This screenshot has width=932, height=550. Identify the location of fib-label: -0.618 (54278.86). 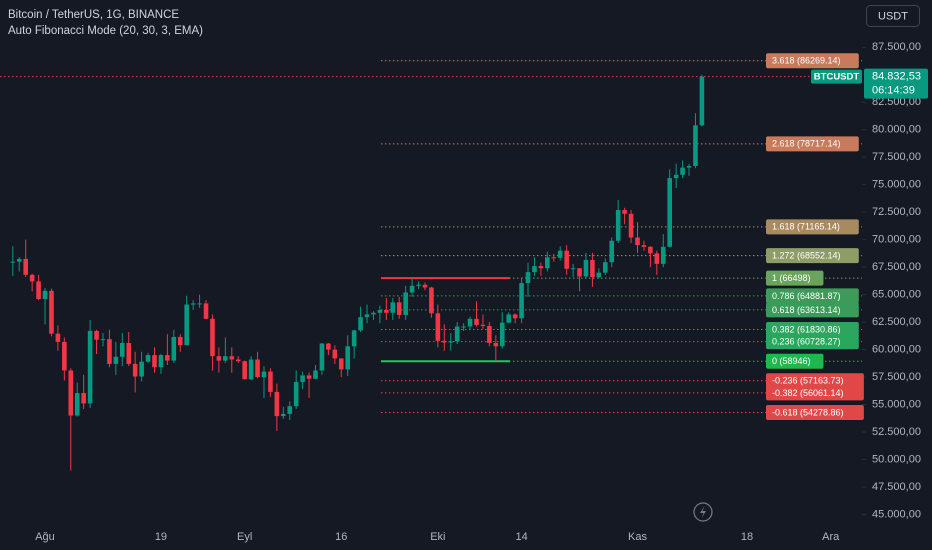
(808, 412).